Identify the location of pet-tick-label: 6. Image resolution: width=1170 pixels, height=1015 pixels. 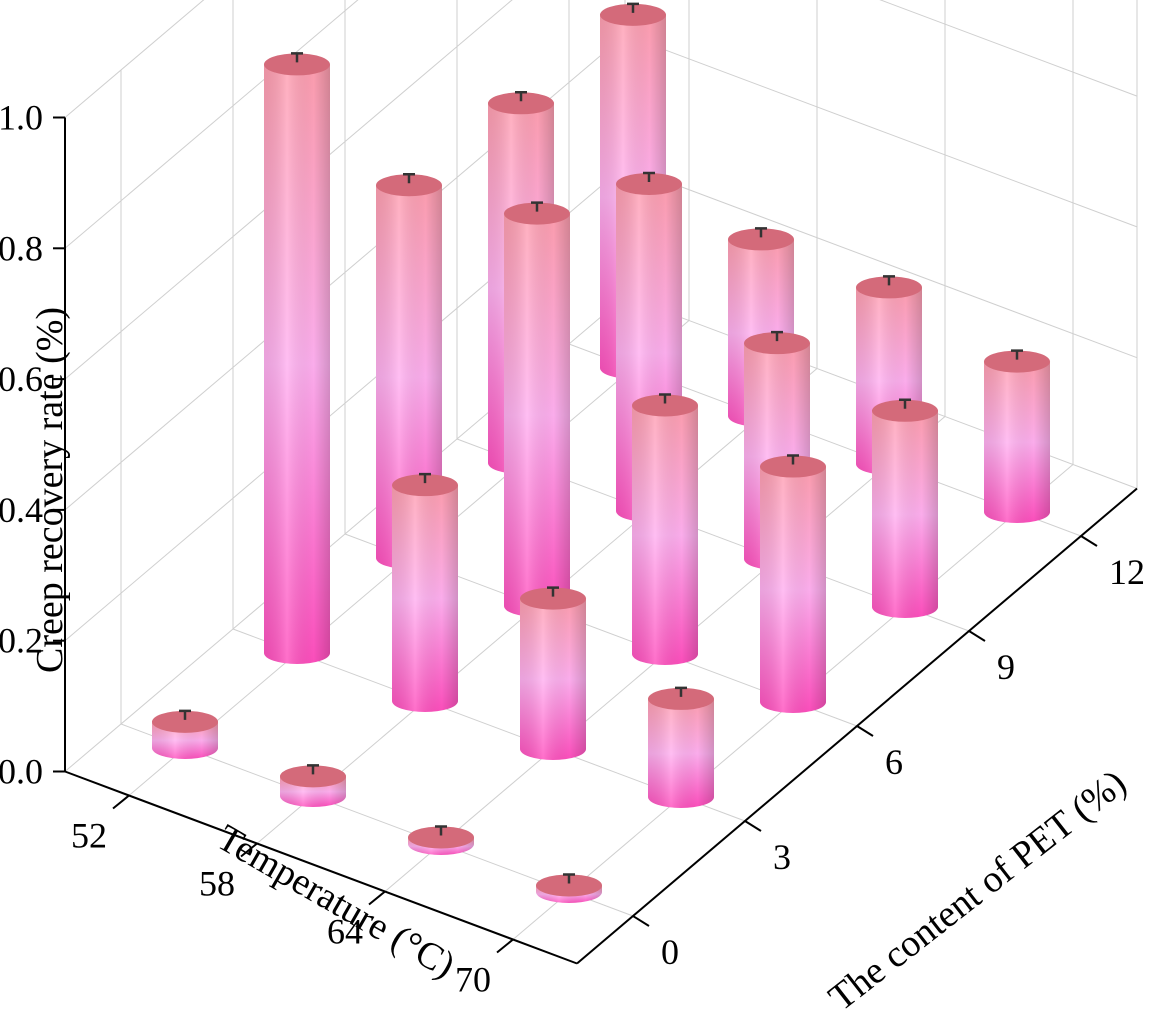
(894, 762).